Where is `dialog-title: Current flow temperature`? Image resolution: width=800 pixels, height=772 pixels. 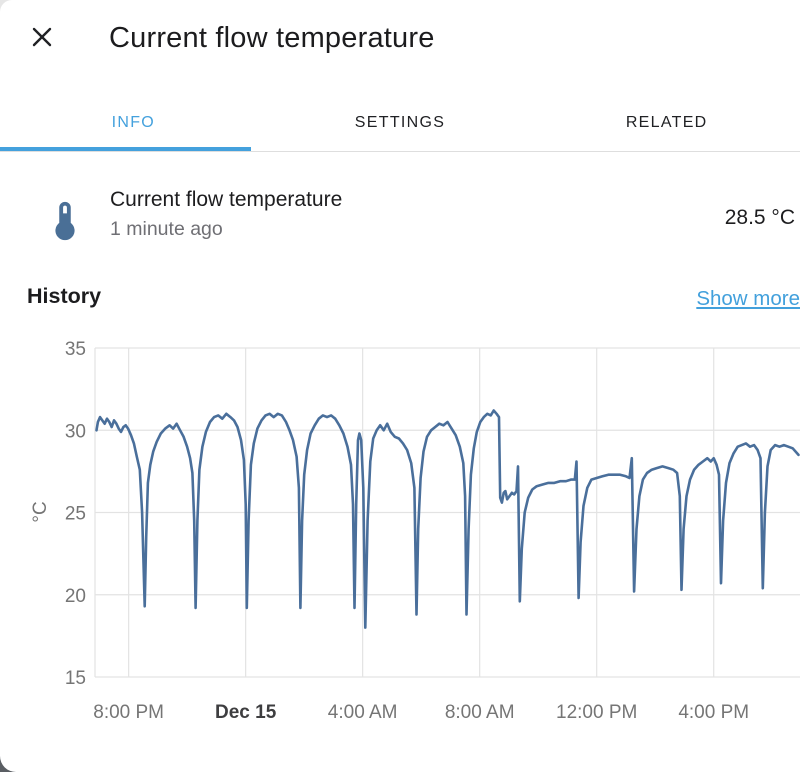
dialog-title: Current flow temperature is located at coordinates (272, 38).